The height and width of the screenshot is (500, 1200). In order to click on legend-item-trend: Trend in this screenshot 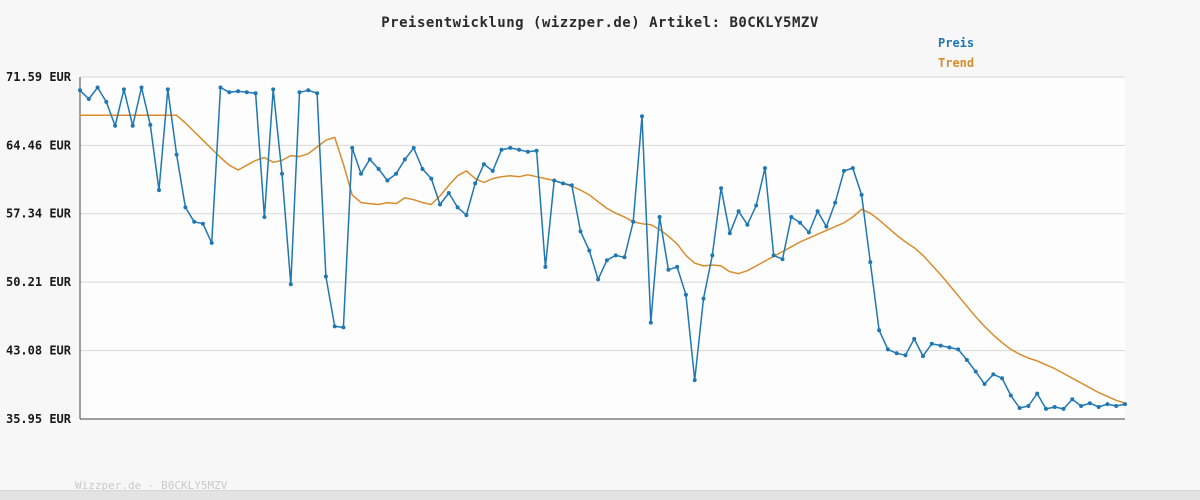, I will do `click(956, 63)`.